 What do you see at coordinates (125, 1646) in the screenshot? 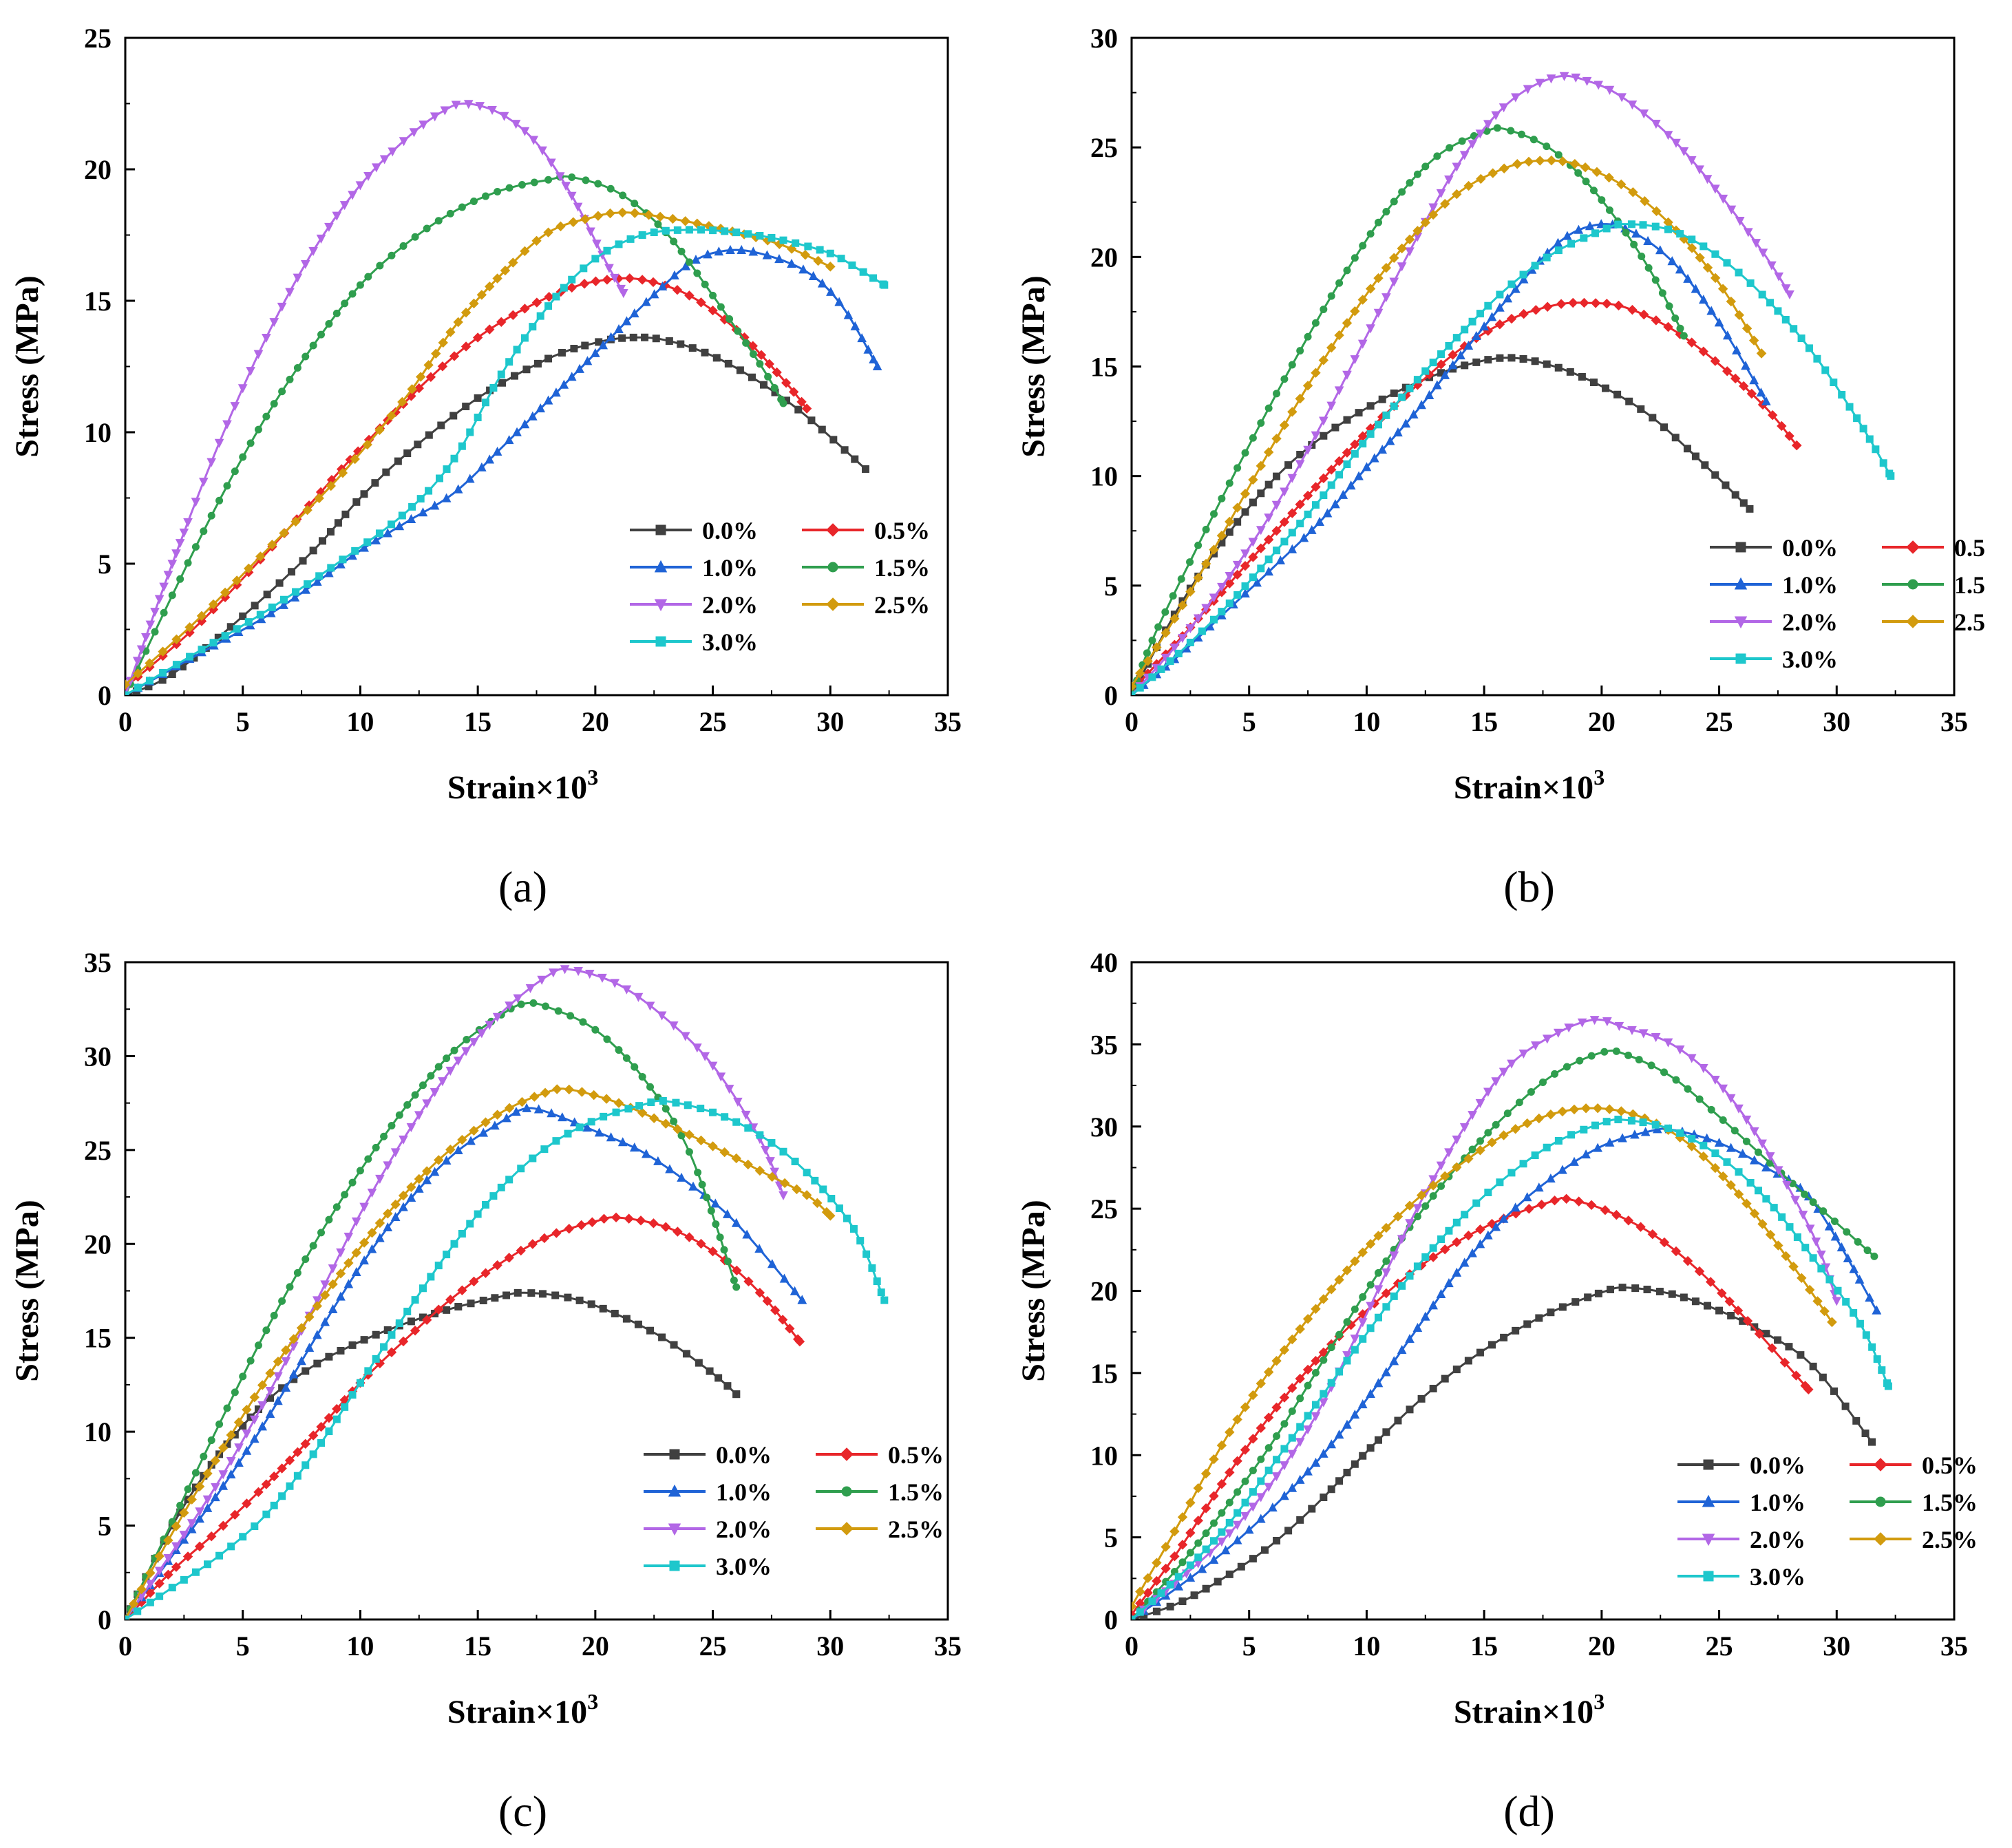
I see `x-tick-label: 0` at bounding box center [125, 1646].